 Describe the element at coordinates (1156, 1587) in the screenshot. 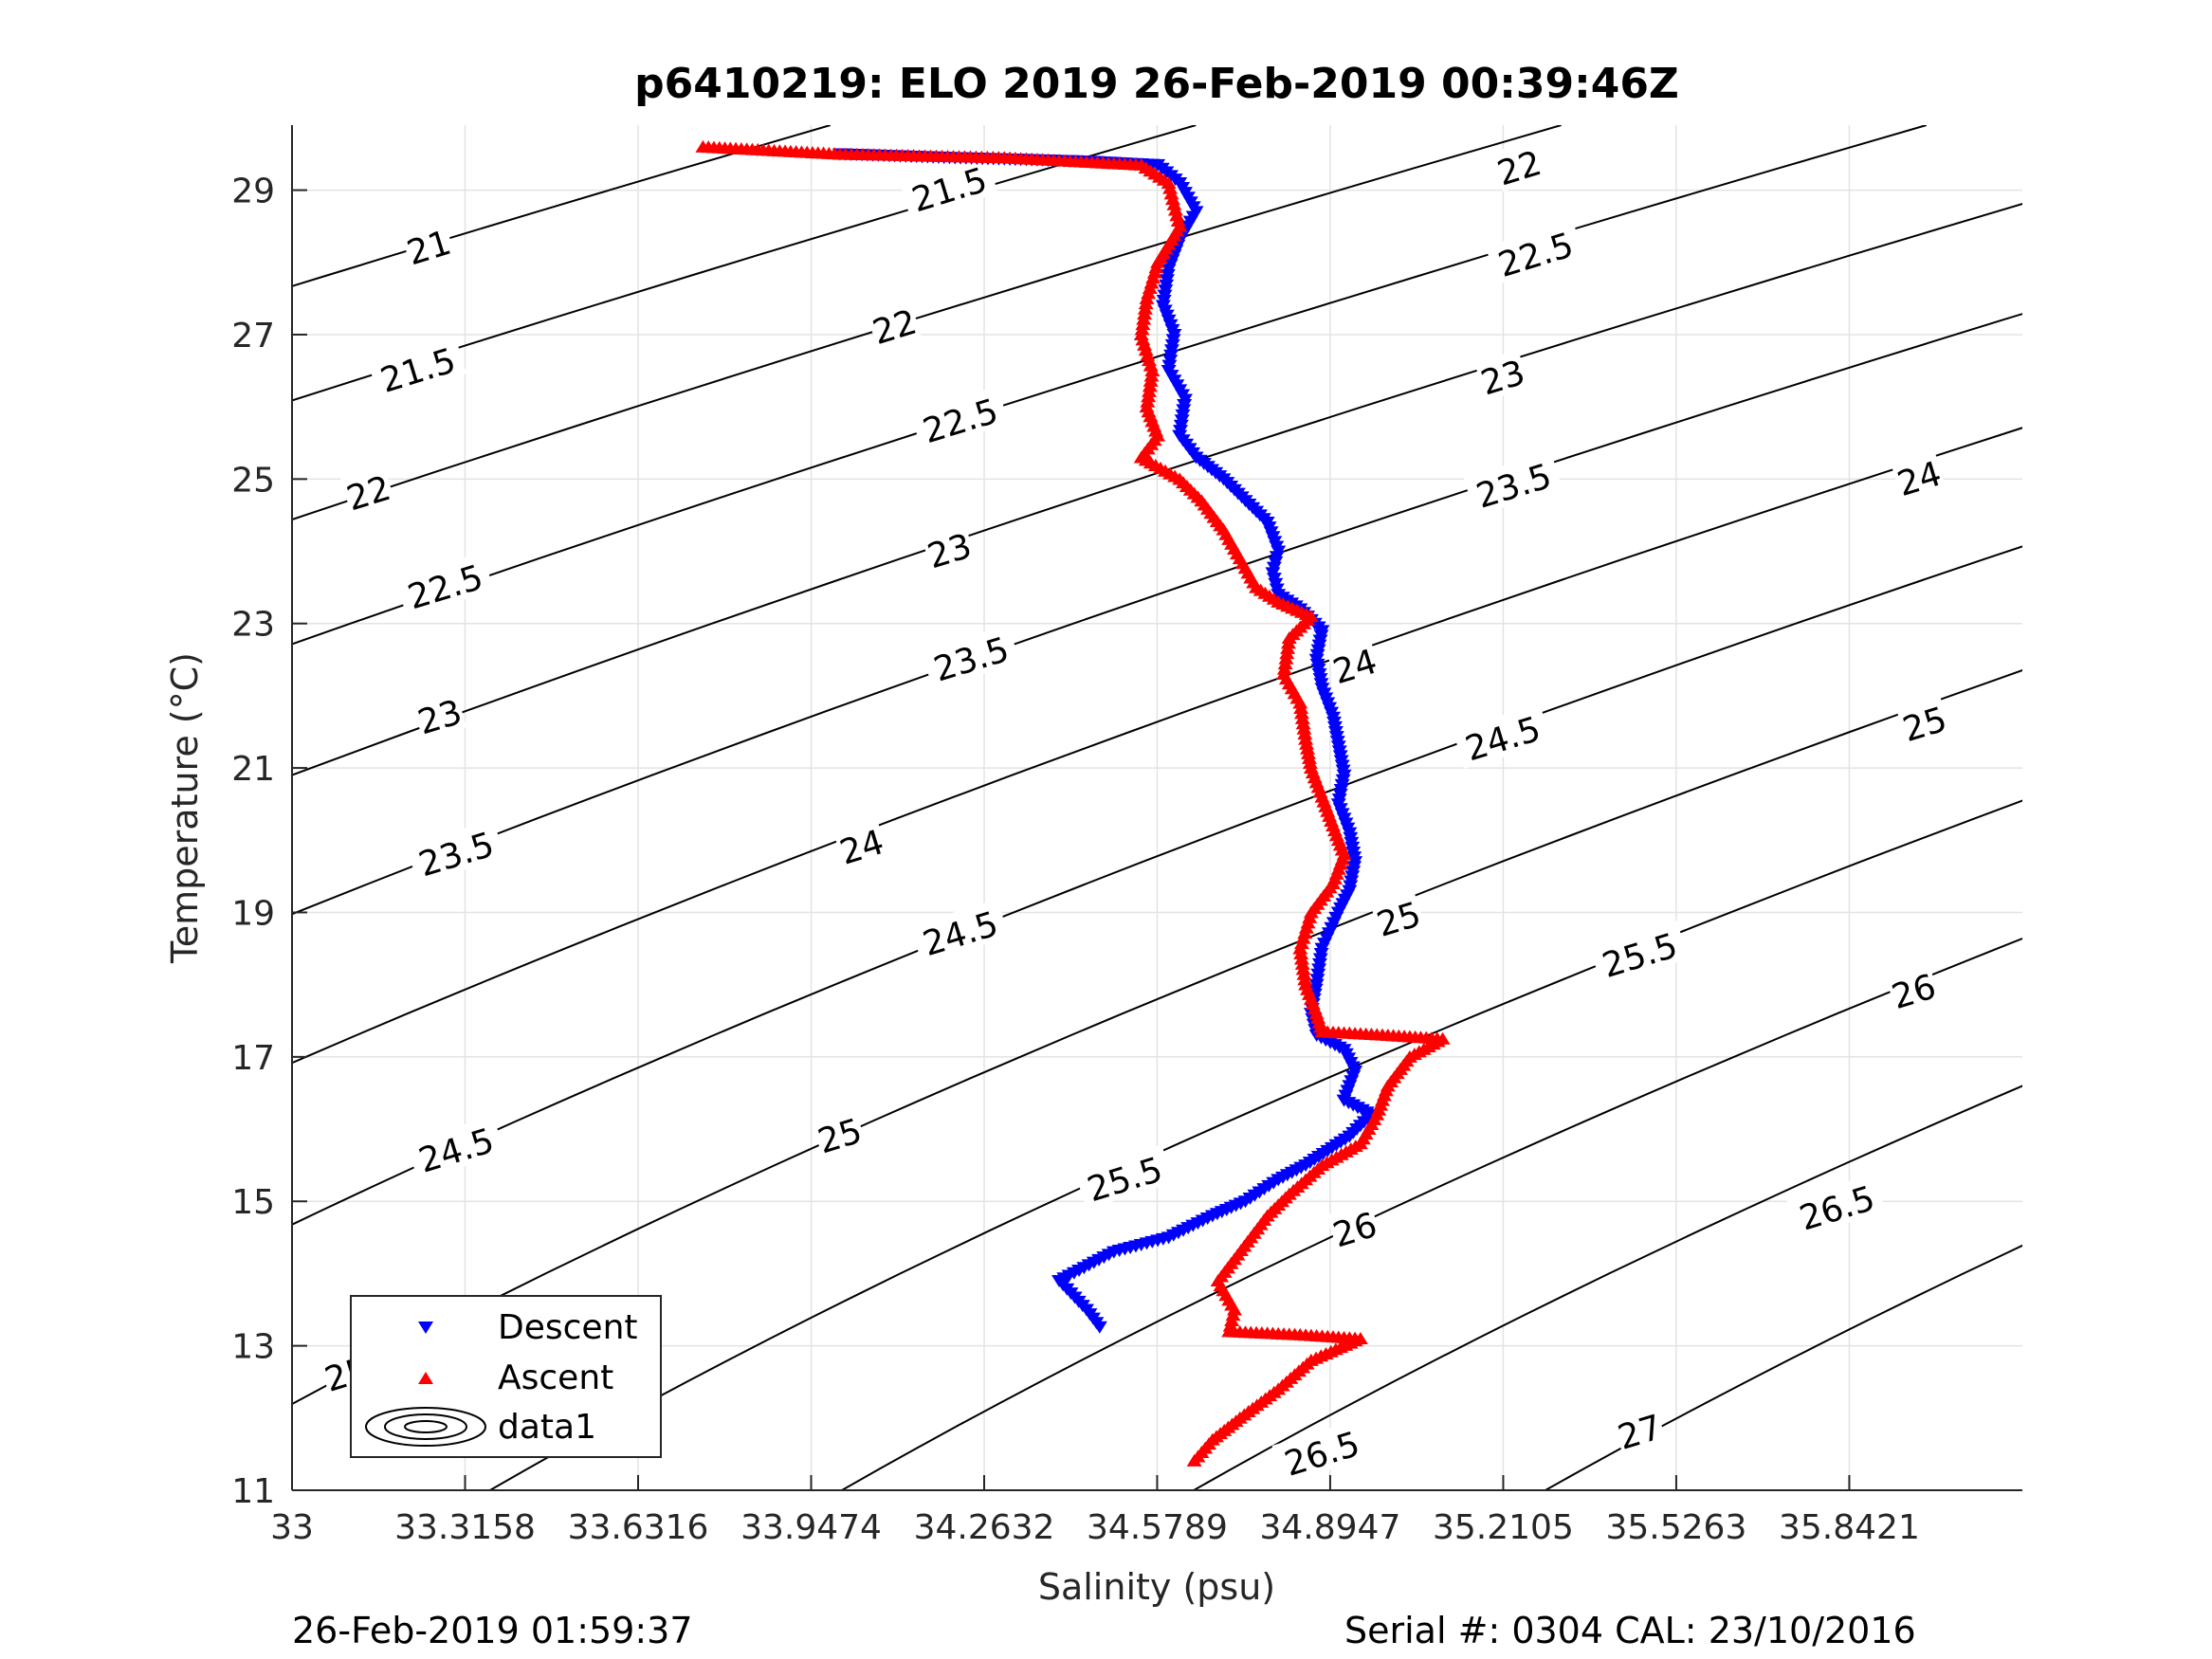

I see `x-axis-label: Salinity (psu)` at that location.